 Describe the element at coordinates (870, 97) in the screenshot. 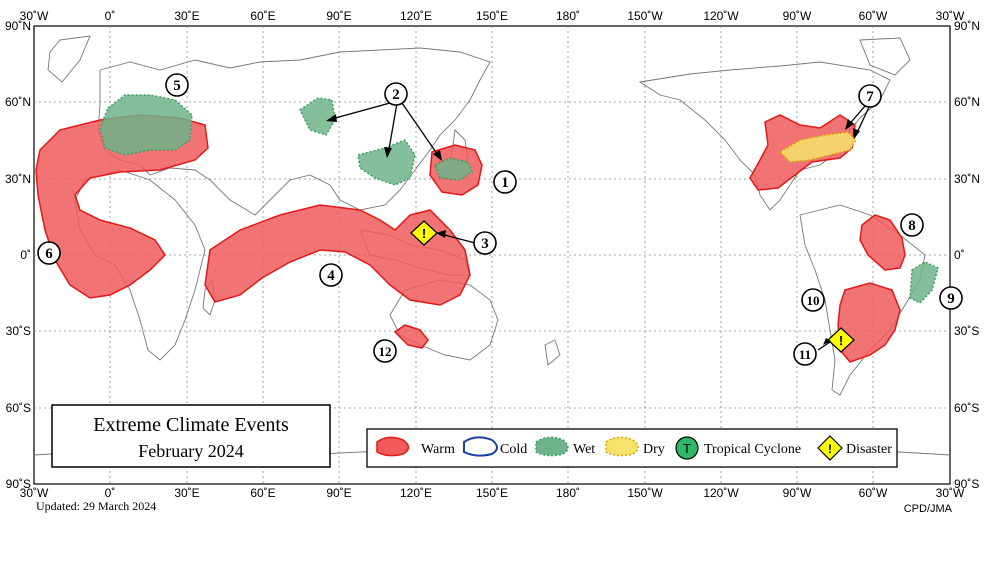

I see `event-number-7: 7` at that location.